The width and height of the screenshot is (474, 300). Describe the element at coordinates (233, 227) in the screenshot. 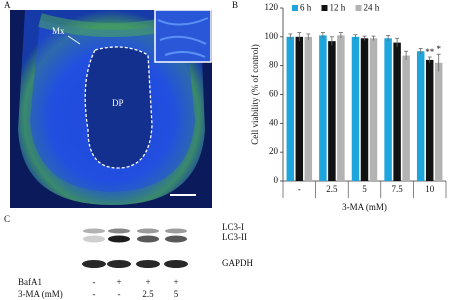

I see `band-label: LC3-I` at that location.